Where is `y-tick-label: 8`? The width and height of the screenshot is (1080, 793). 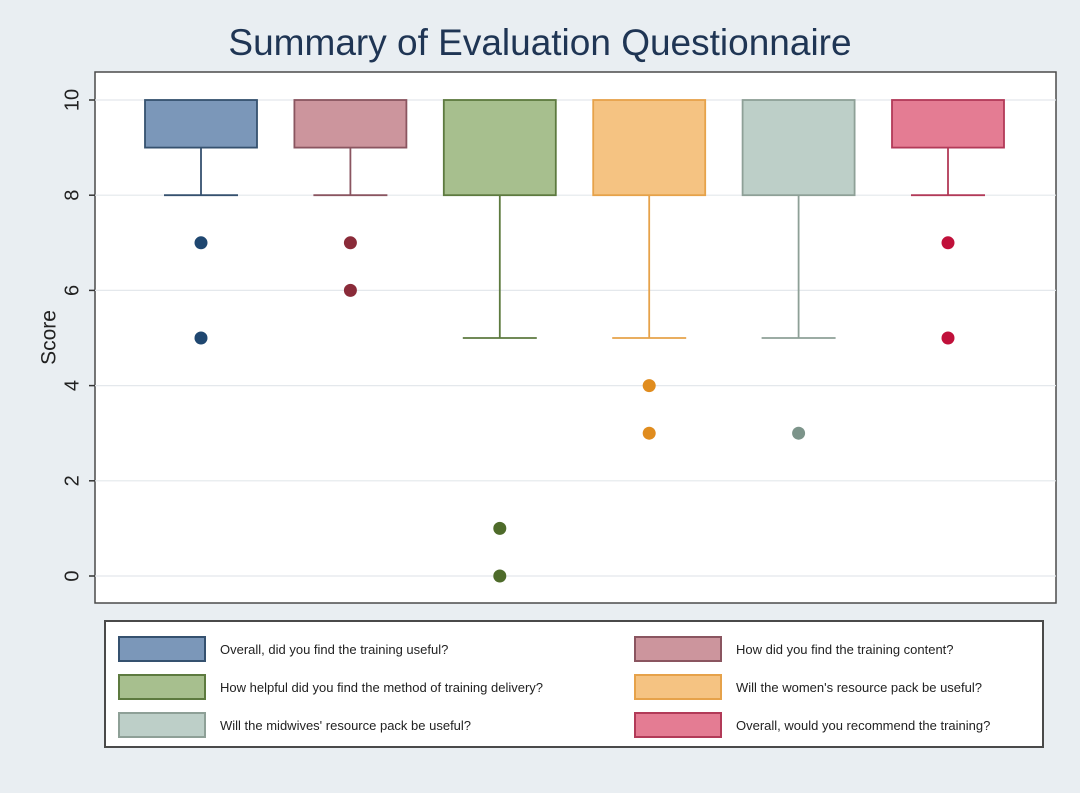
y-tick-label: 8 is located at coordinates (72, 195).